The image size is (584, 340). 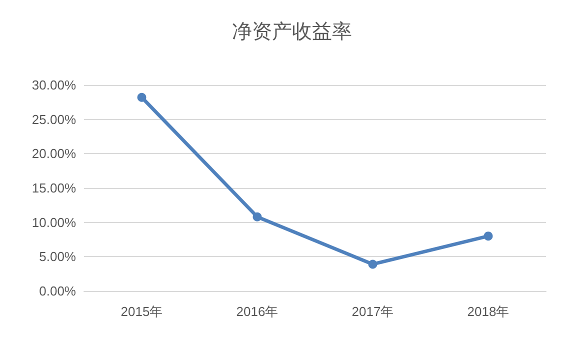 What do you see at coordinates (54, 154) in the screenshot?
I see `y-tick-label: 20.00%` at bounding box center [54, 154].